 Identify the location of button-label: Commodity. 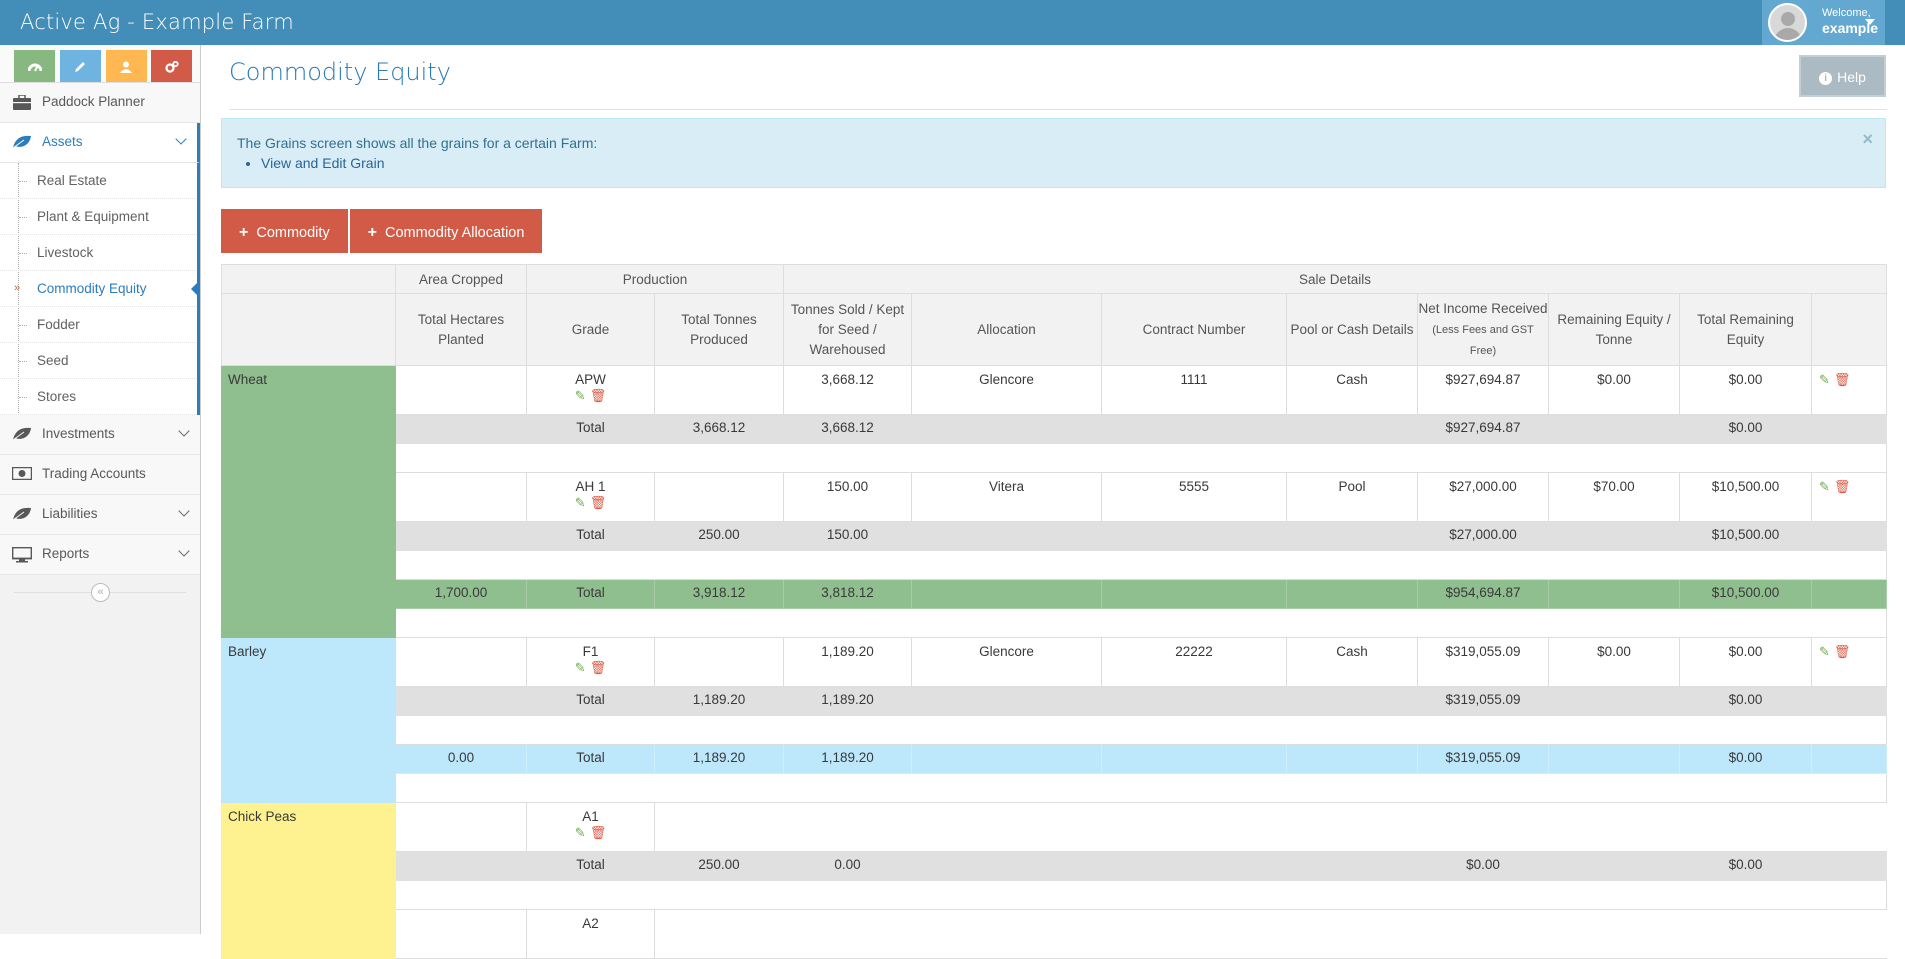
(293, 233).